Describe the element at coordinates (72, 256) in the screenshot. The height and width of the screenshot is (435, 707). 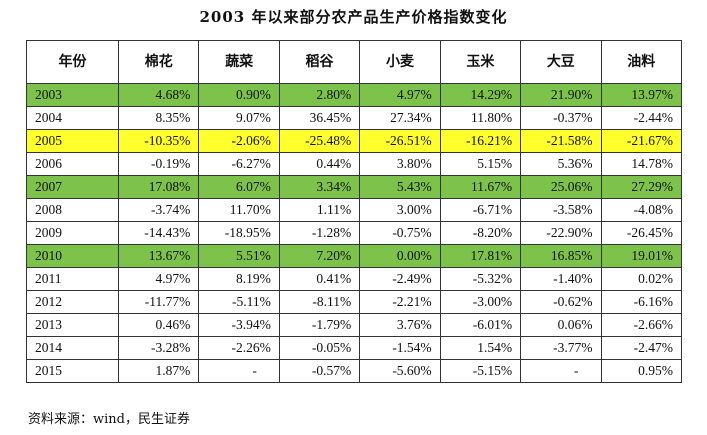
I see `year-cell: 2010` at that location.